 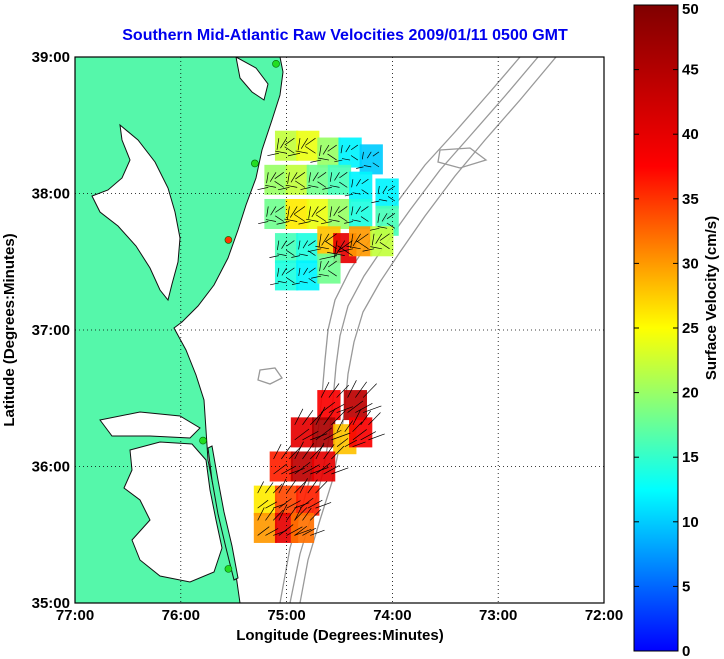 I want to click on colorbar-tick-label: 40, so click(x=690, y=134).